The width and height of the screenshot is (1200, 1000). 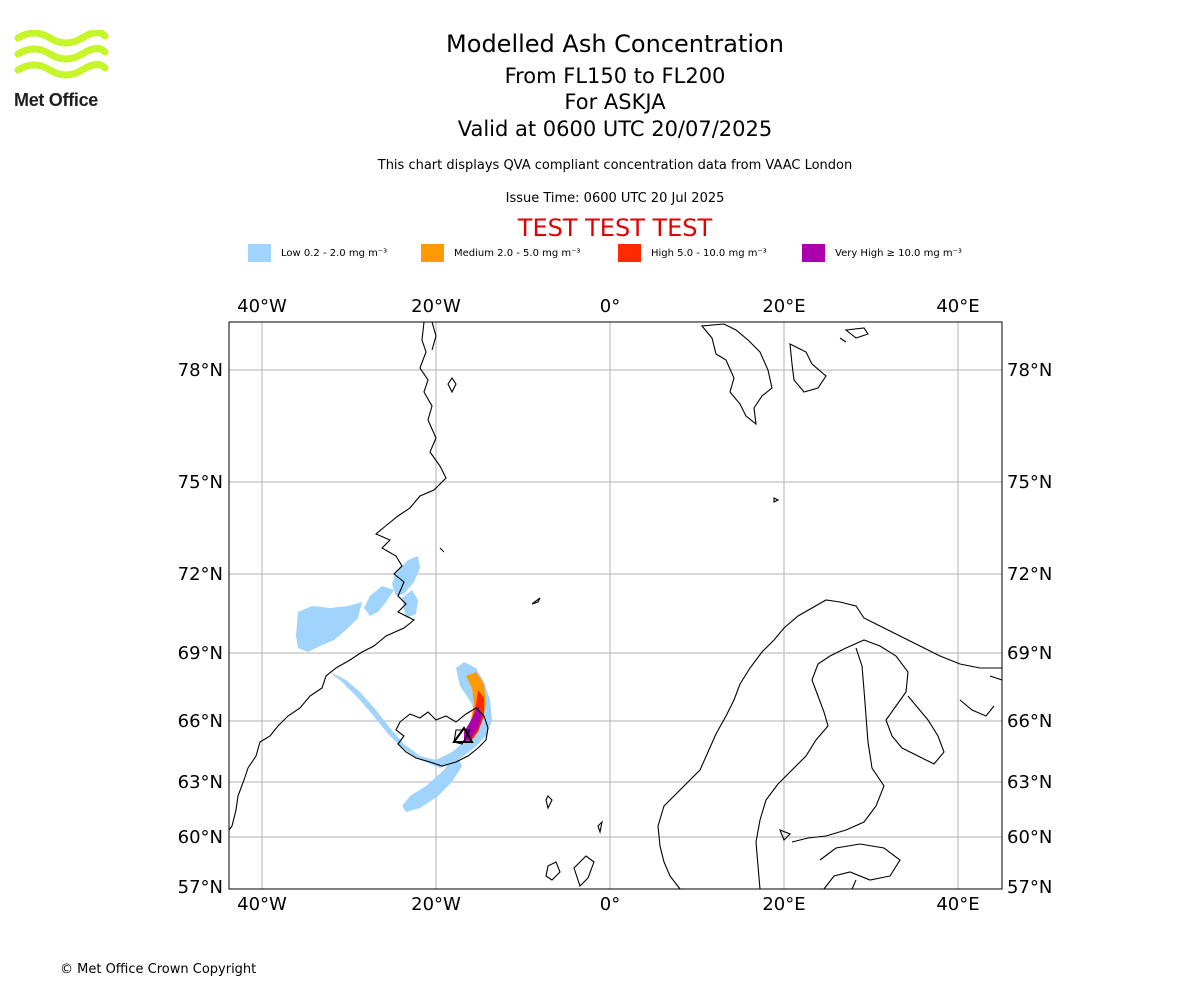 What do you see at coordinates (200, 629) in the screenshot?
I see `lat-ticks-left: 78°N 75°N 72°N 69°N 66°N 63°N 60°N 57°N` at bounding box center [200, 629].